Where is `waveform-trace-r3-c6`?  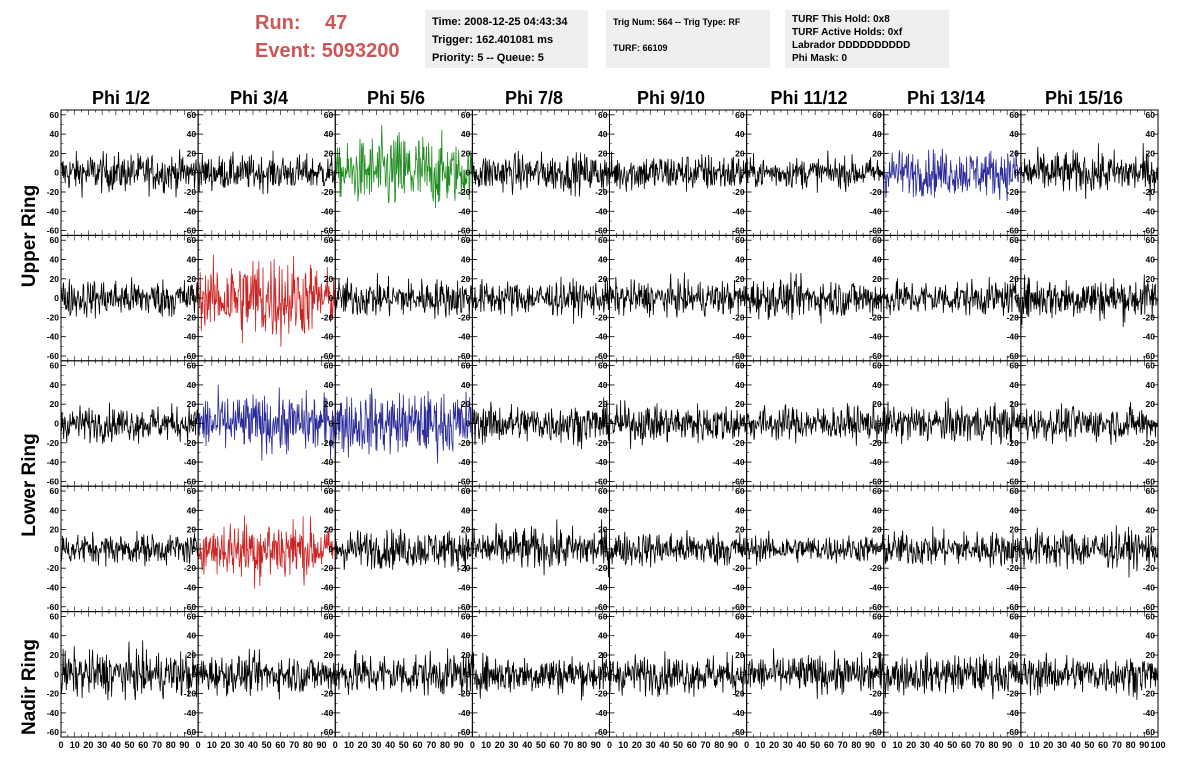
waveform-trace-r3-c6 is located at coordinates (952, 547).